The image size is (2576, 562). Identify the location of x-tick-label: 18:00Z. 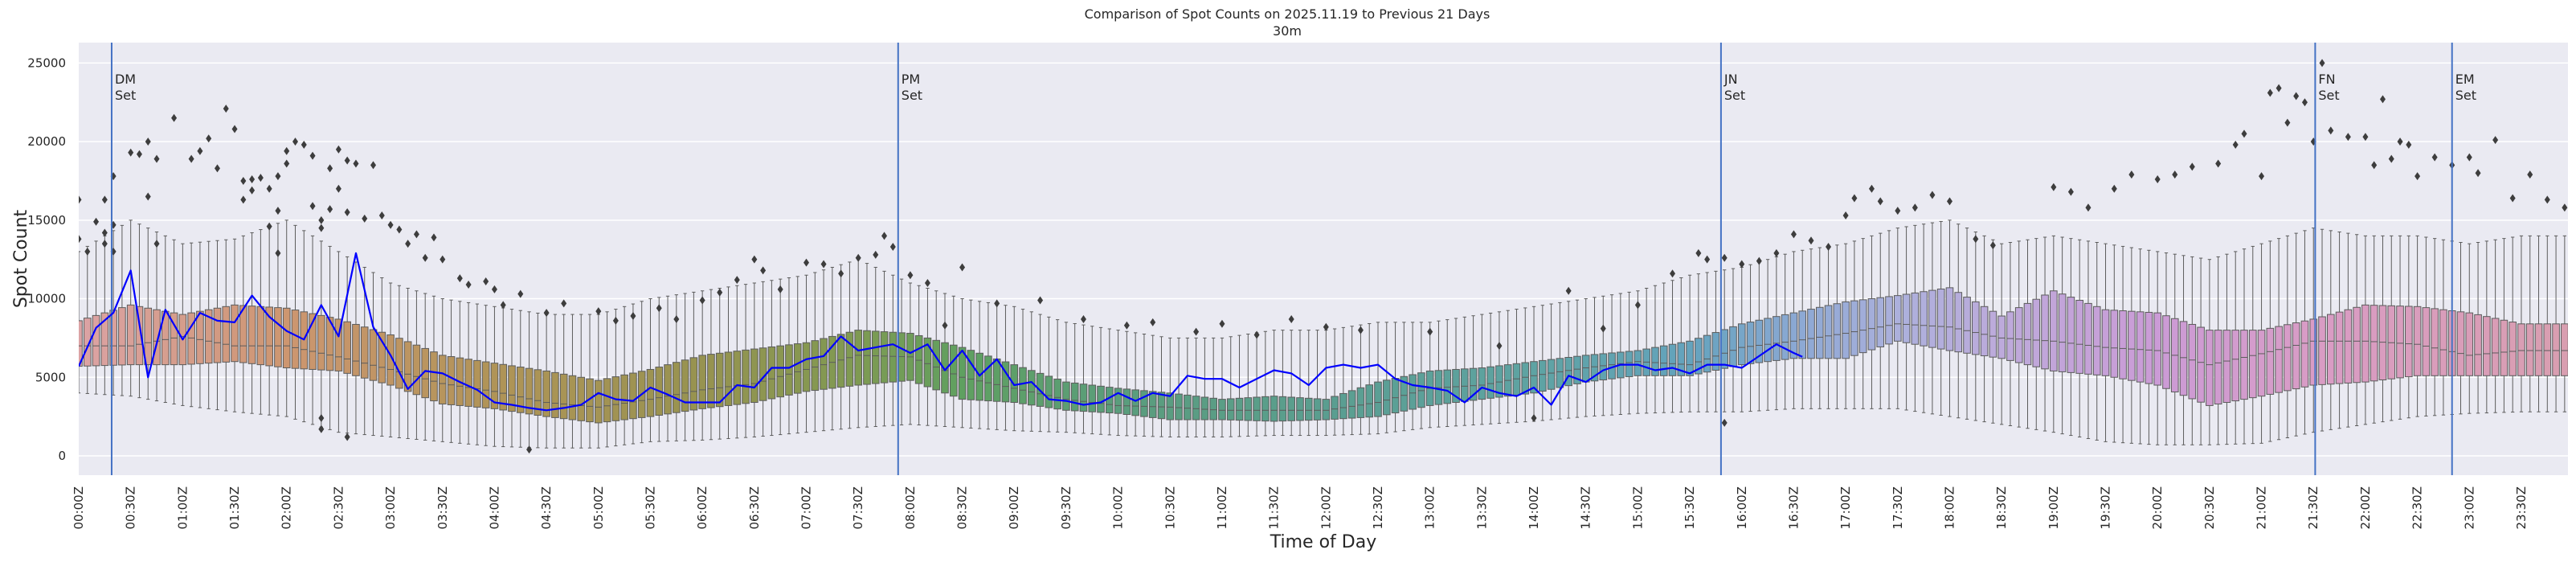
(1949, 508).